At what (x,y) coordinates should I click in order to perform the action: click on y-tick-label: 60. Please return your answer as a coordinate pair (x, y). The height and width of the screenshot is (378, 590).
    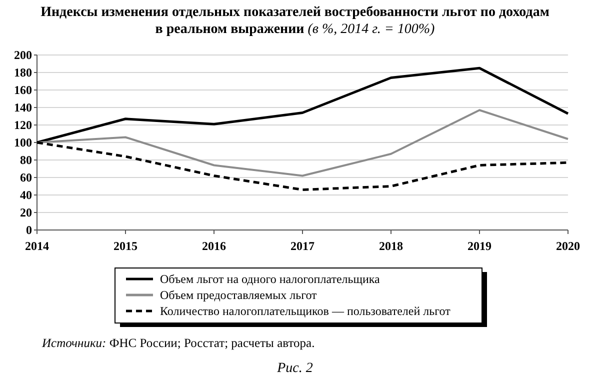
    Looking at the image, I should click on (26, 177).